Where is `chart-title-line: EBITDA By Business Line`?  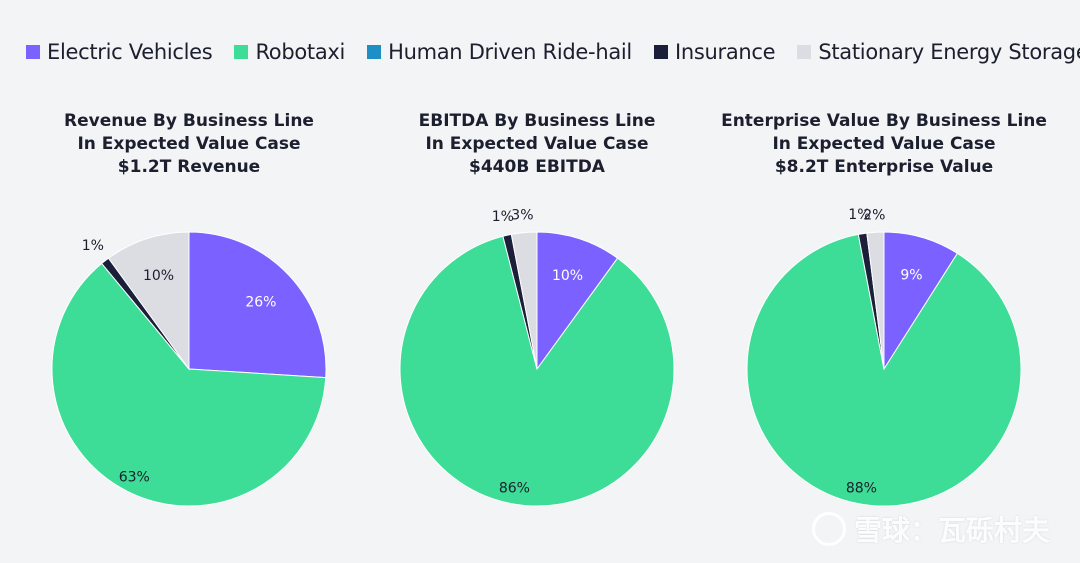
chart-title-line: EBITDA By Business Line is located at coordinates (537, 121).